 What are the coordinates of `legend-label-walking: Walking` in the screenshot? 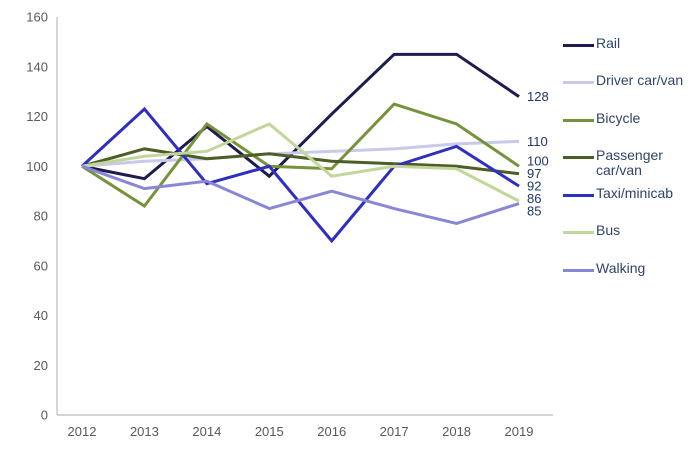 It's located at (621, 268).